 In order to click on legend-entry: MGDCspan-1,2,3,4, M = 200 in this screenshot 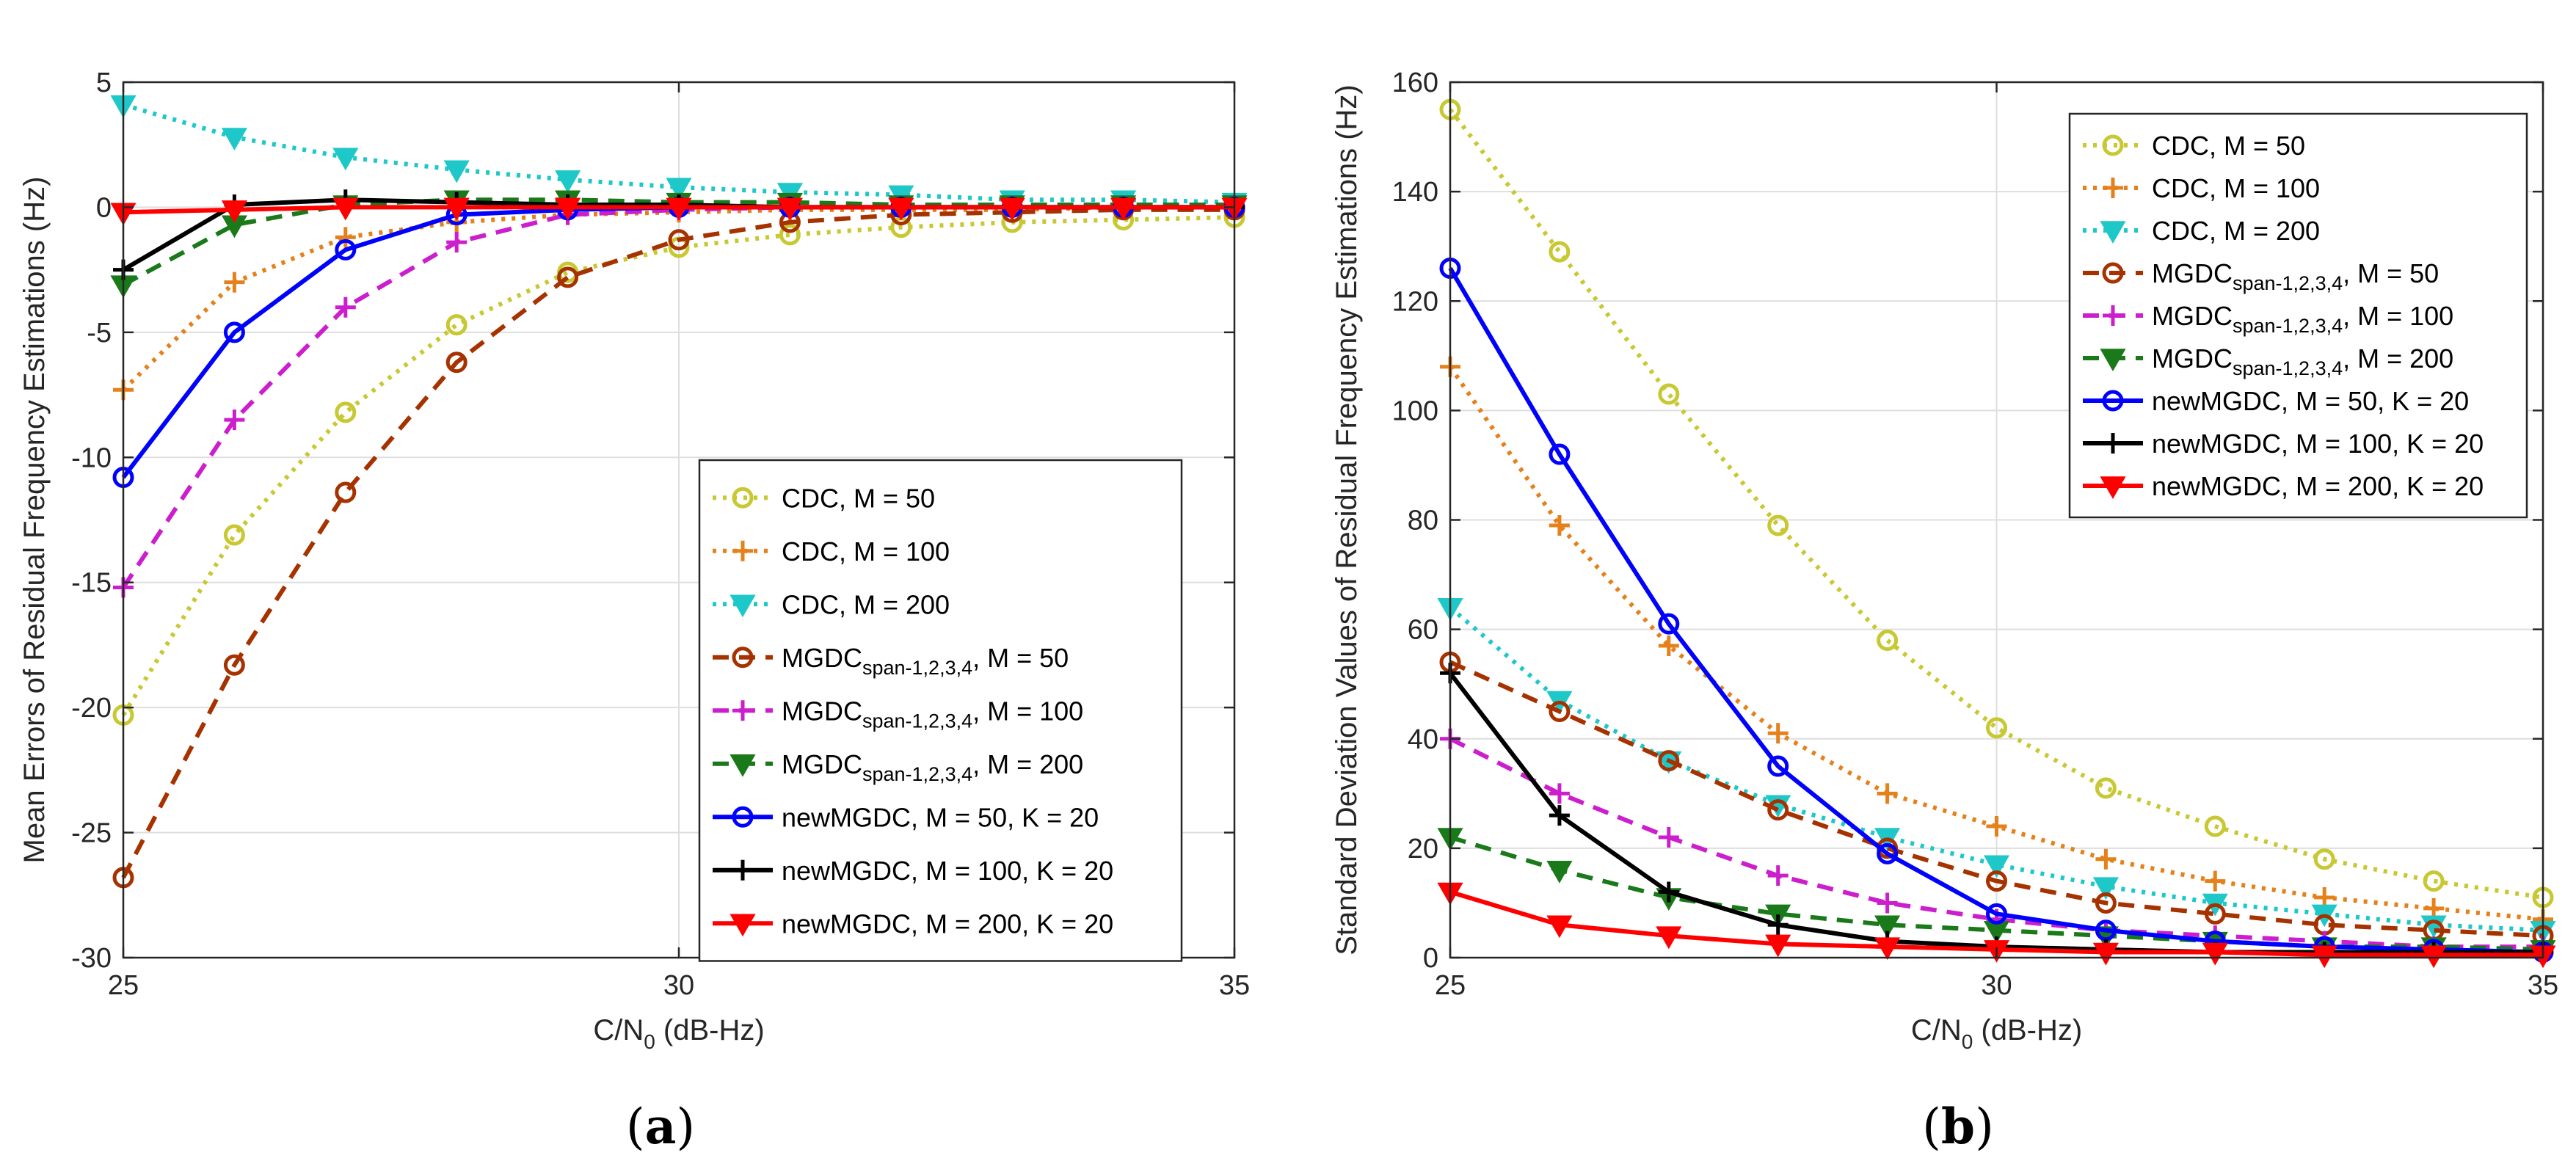, I will do `click(2268, 361)`.